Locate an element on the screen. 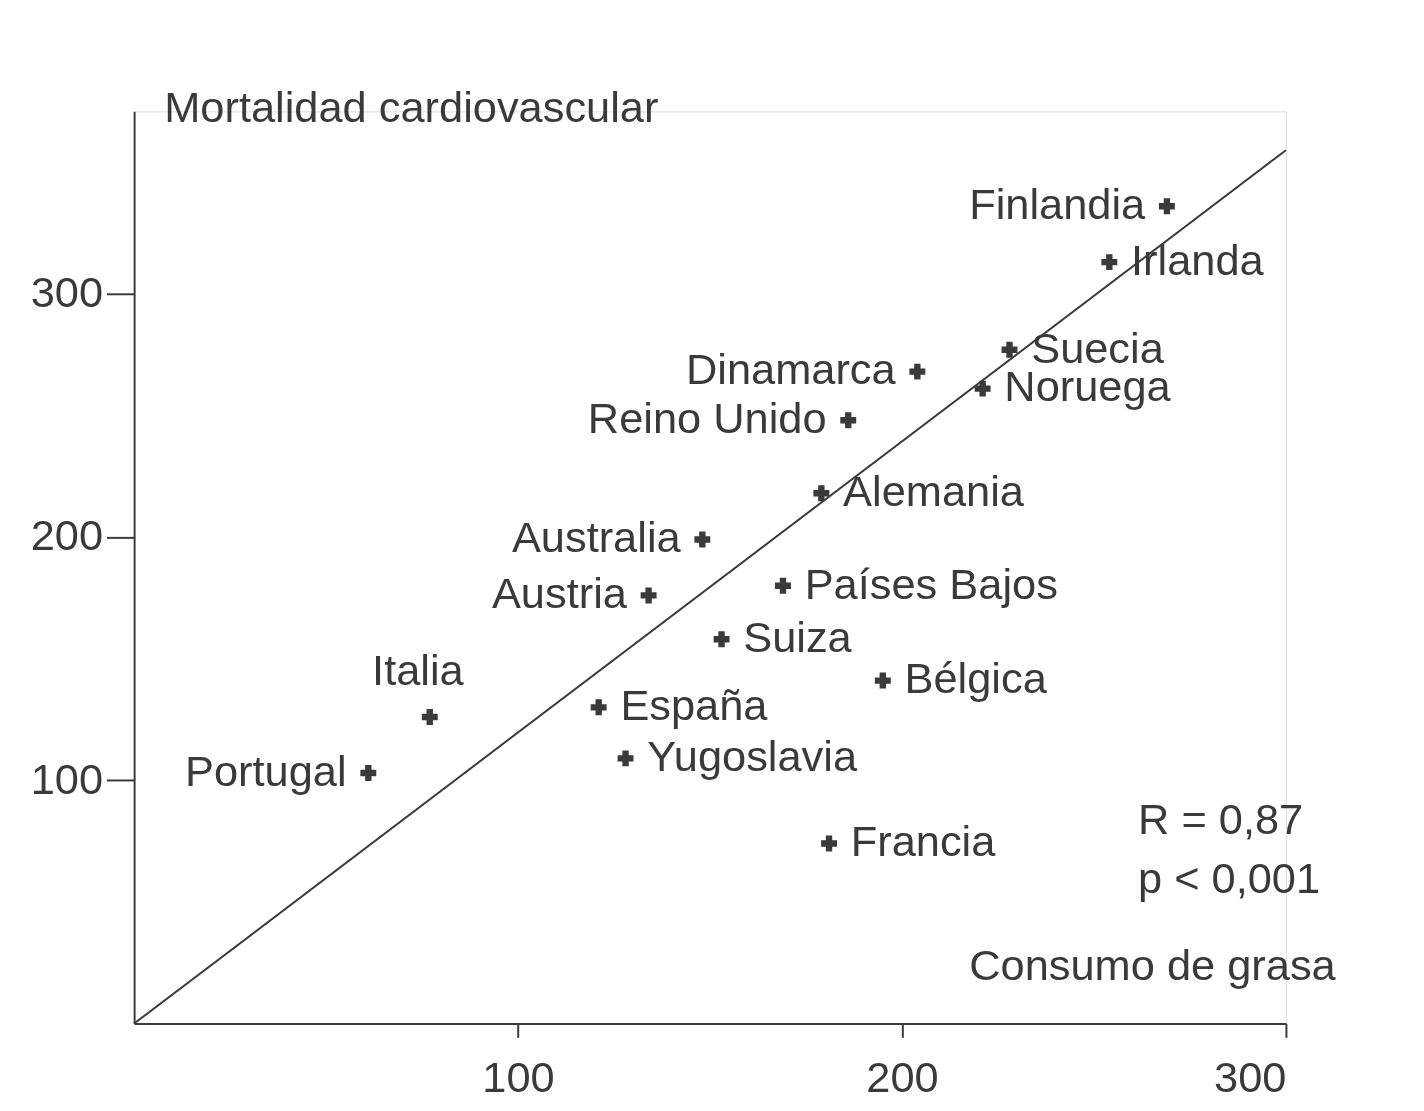 This screenshot has height=1111, width=1424. y-axis-title: Mortalidad cardiovascular is located at coordinates (411, 106).